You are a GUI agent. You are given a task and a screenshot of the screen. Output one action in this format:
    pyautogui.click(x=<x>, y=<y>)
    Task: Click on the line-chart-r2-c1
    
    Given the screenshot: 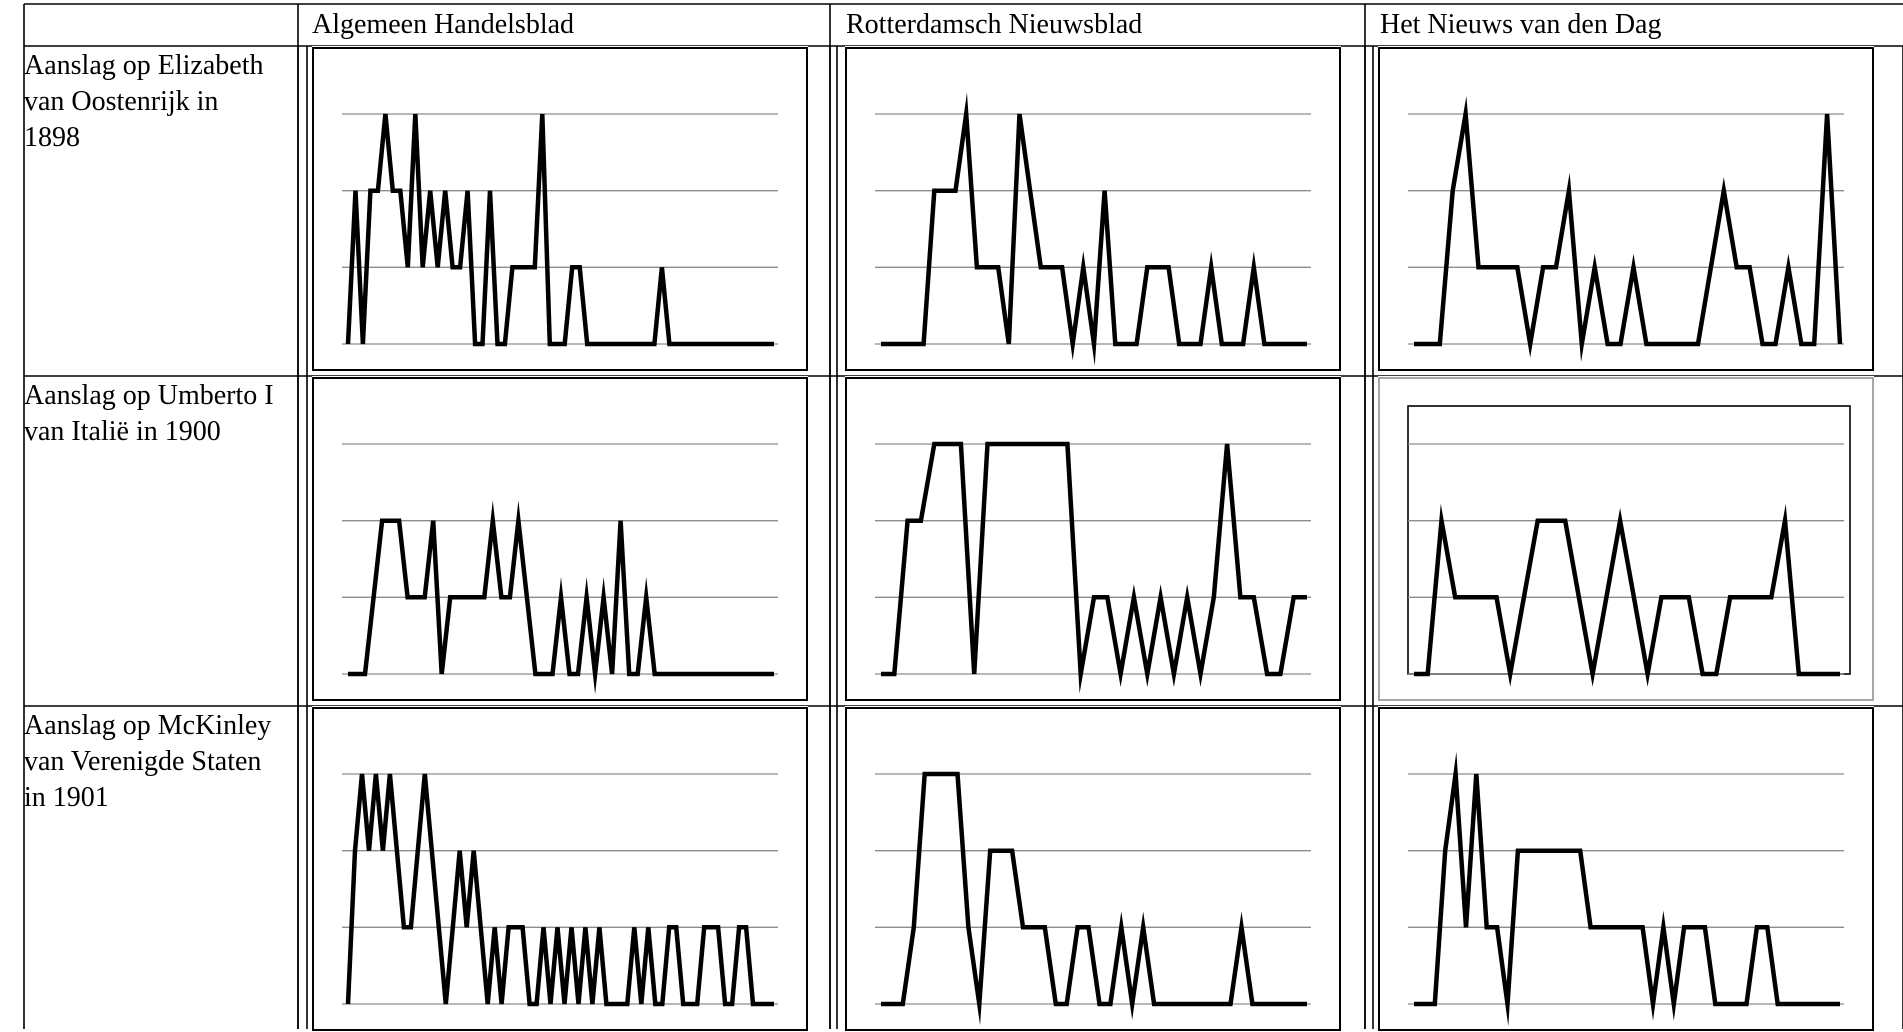 What is the action you would take?
    pyautogui.click(x=1093, y=869)
    